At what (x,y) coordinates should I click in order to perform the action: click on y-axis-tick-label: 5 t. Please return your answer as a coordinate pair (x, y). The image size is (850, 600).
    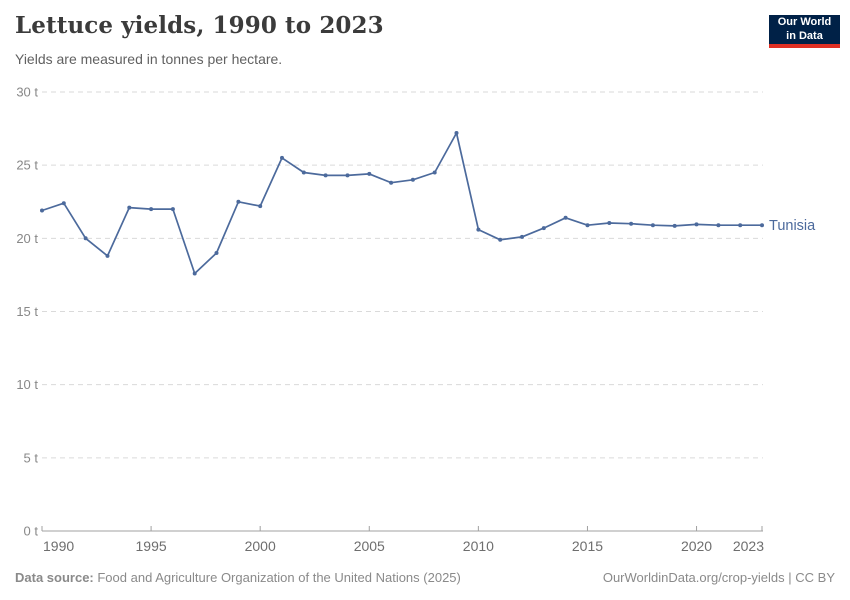
    Looking at the image, I should click on (31, 457).